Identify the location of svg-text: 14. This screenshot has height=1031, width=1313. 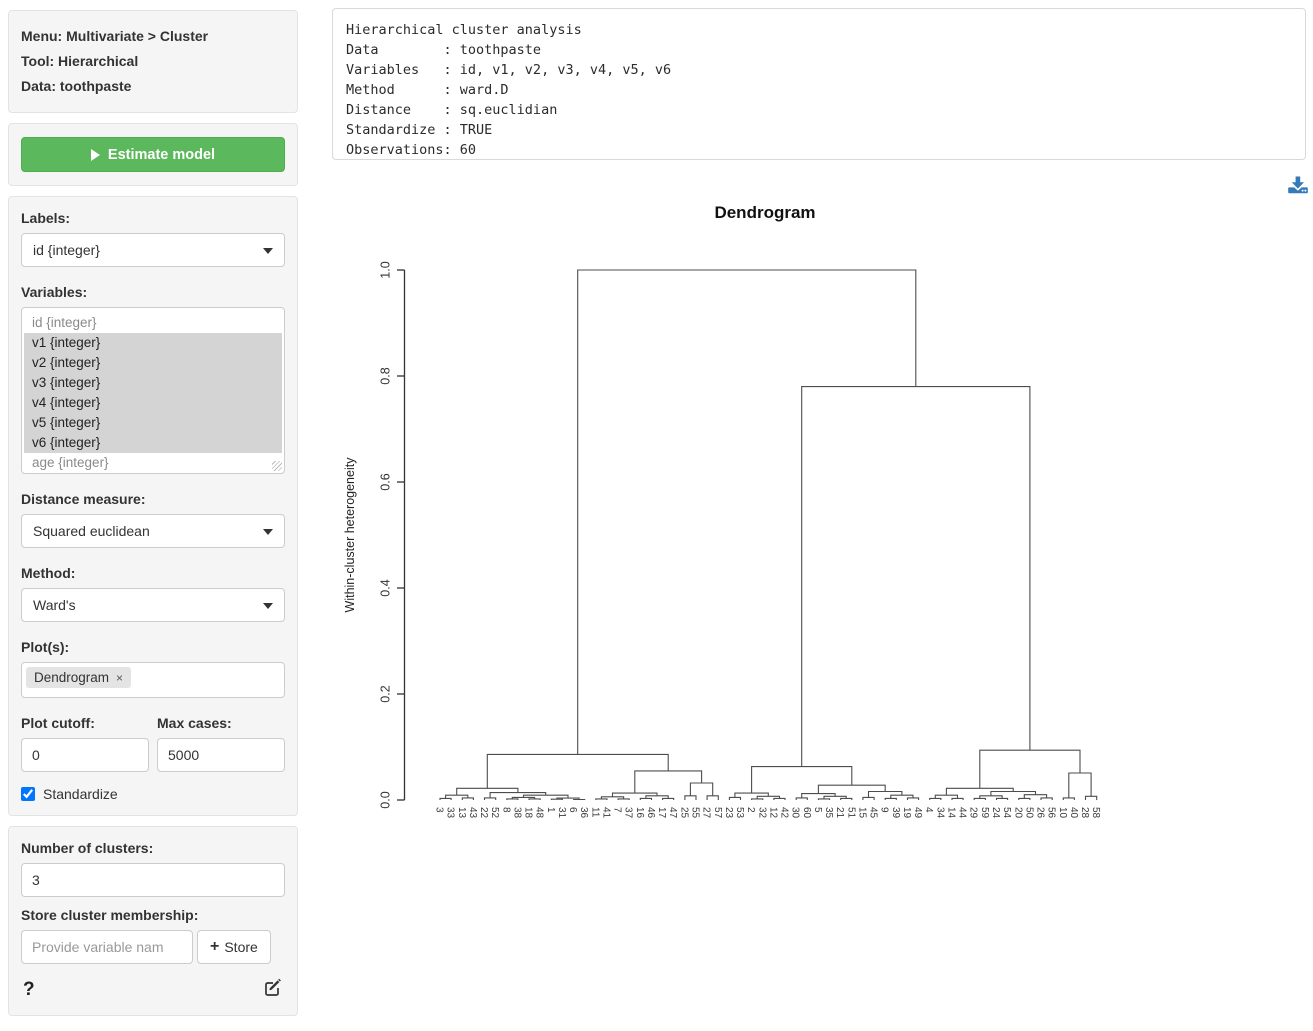
(951, 813).